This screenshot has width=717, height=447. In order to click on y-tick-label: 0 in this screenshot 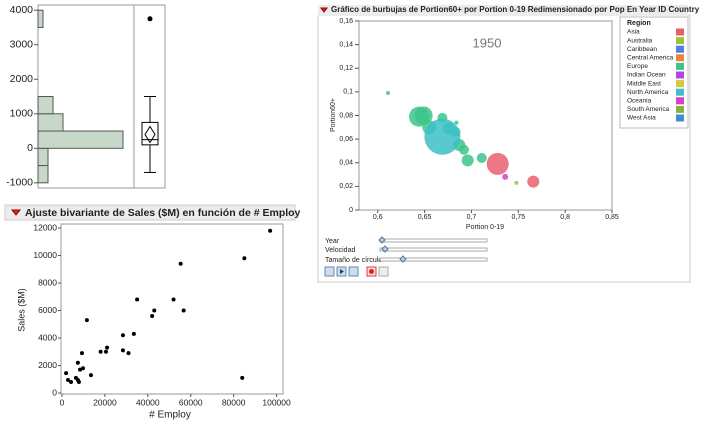, I will do `click(54, 392)`.